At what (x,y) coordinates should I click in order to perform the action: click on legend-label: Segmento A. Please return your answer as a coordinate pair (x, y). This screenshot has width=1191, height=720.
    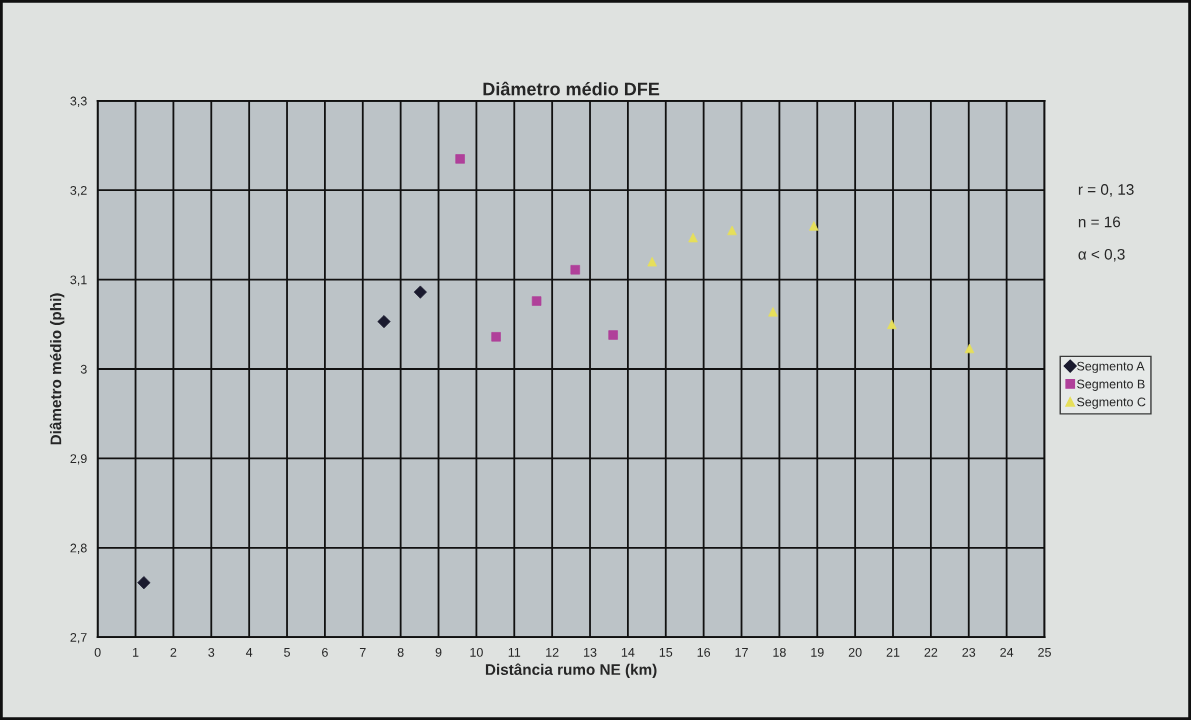
    Looking at the image, I should click on (1111, 367).